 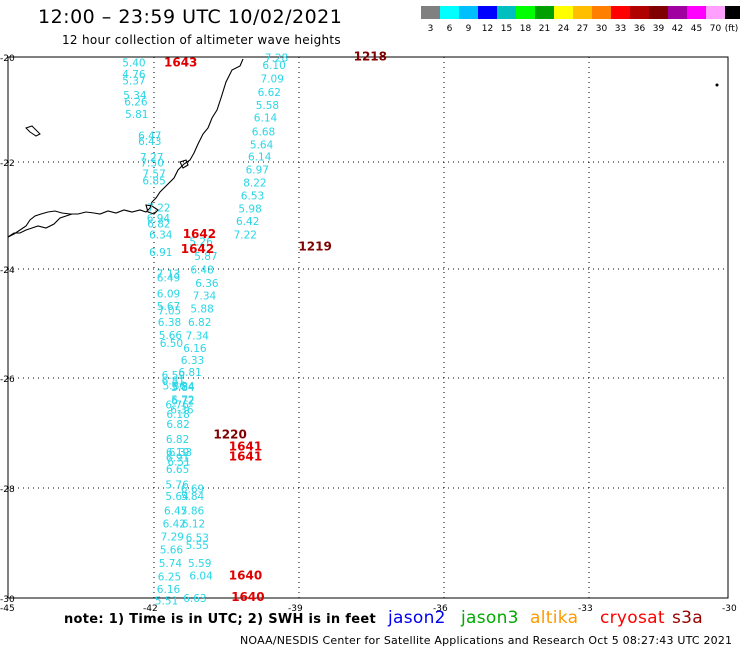 I want to click on wave-height-label: 5.72, so click(x=182, y=401).